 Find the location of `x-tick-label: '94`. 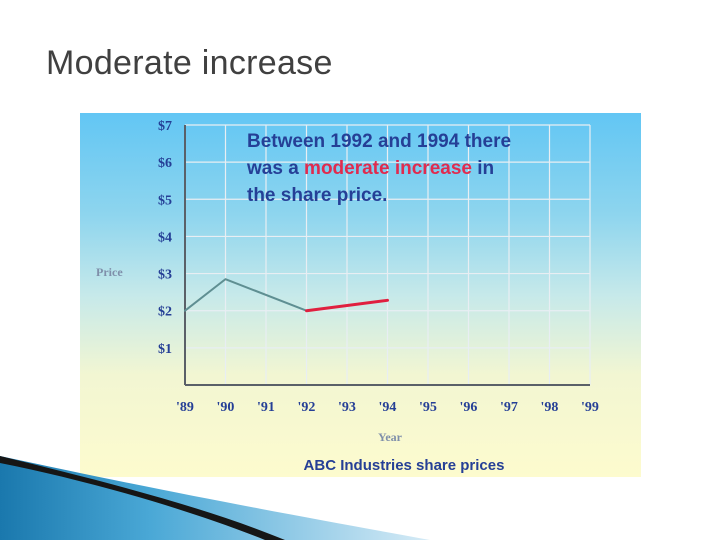

x-tick-label: '94 is located at coordinates (388, 407).